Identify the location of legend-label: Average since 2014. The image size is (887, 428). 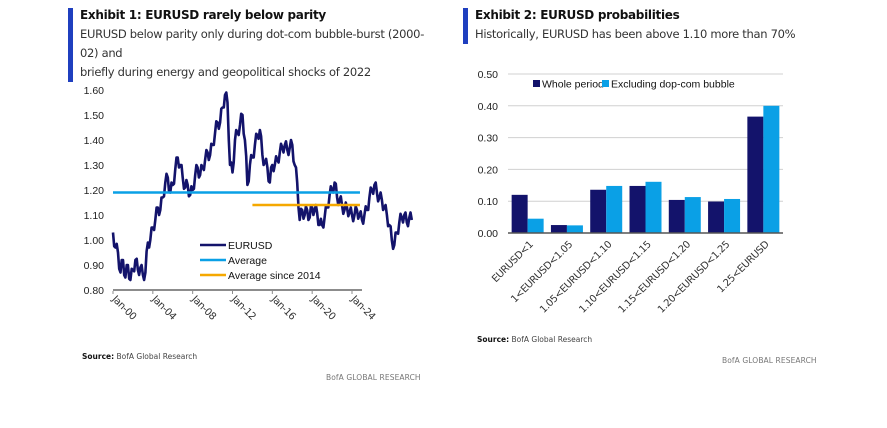
(274, 276).